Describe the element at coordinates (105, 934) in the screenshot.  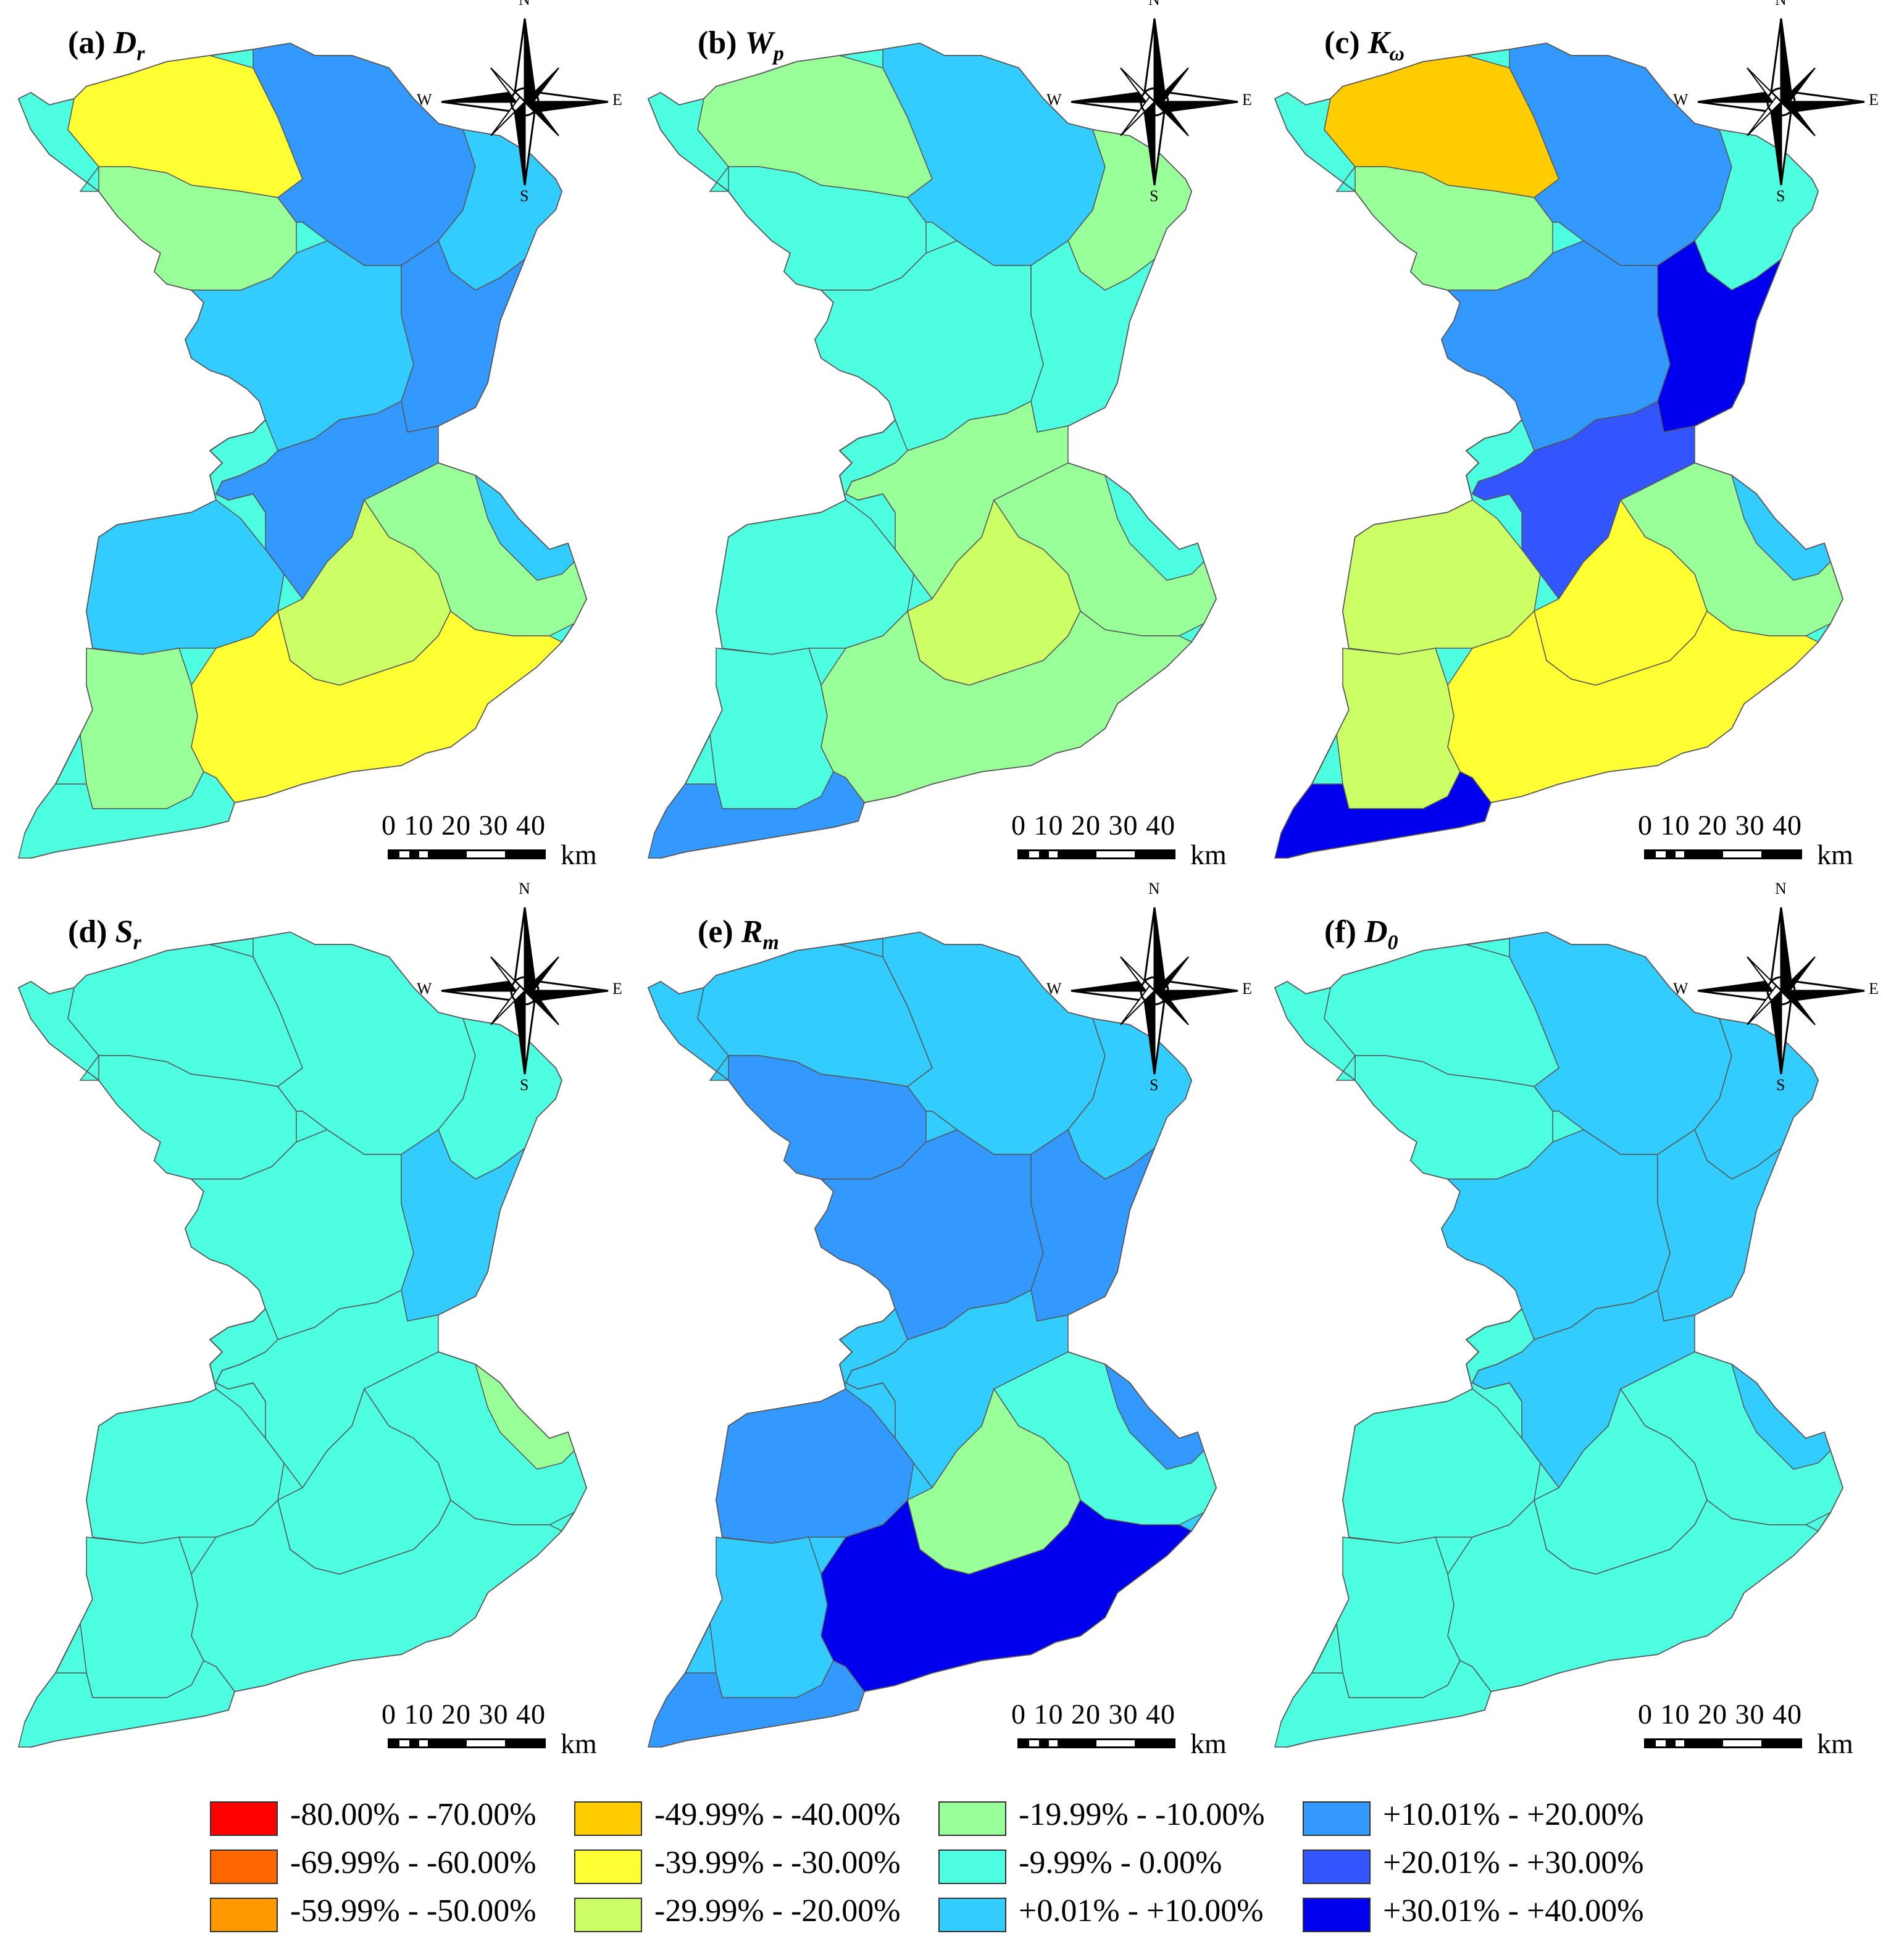
I see `panel-label: (d) Sr` at that location.